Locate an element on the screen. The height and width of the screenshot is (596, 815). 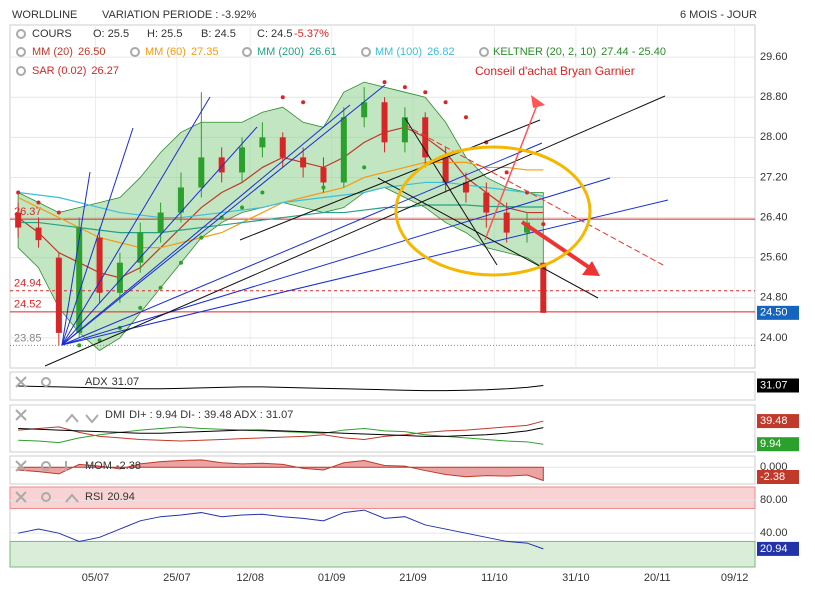
annotation: Conseil d'achat Bryan Garnier is located at coordinates (555, 71).